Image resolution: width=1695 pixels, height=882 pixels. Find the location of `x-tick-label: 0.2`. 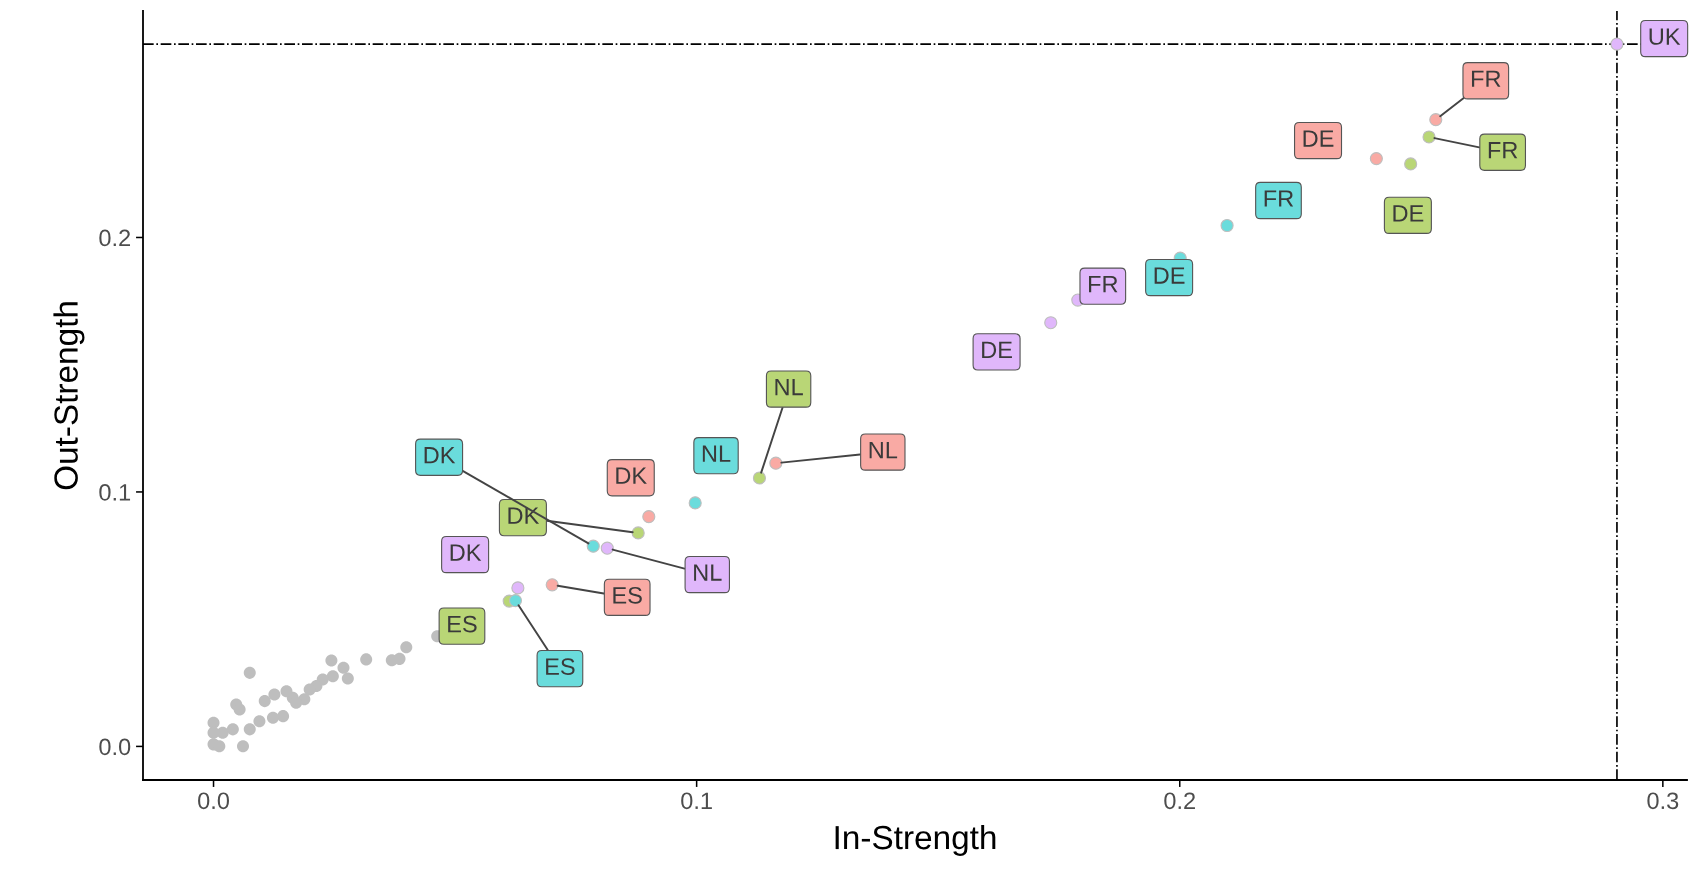

x-tick-label: 0.2 is located at coordinates (1179, 801).